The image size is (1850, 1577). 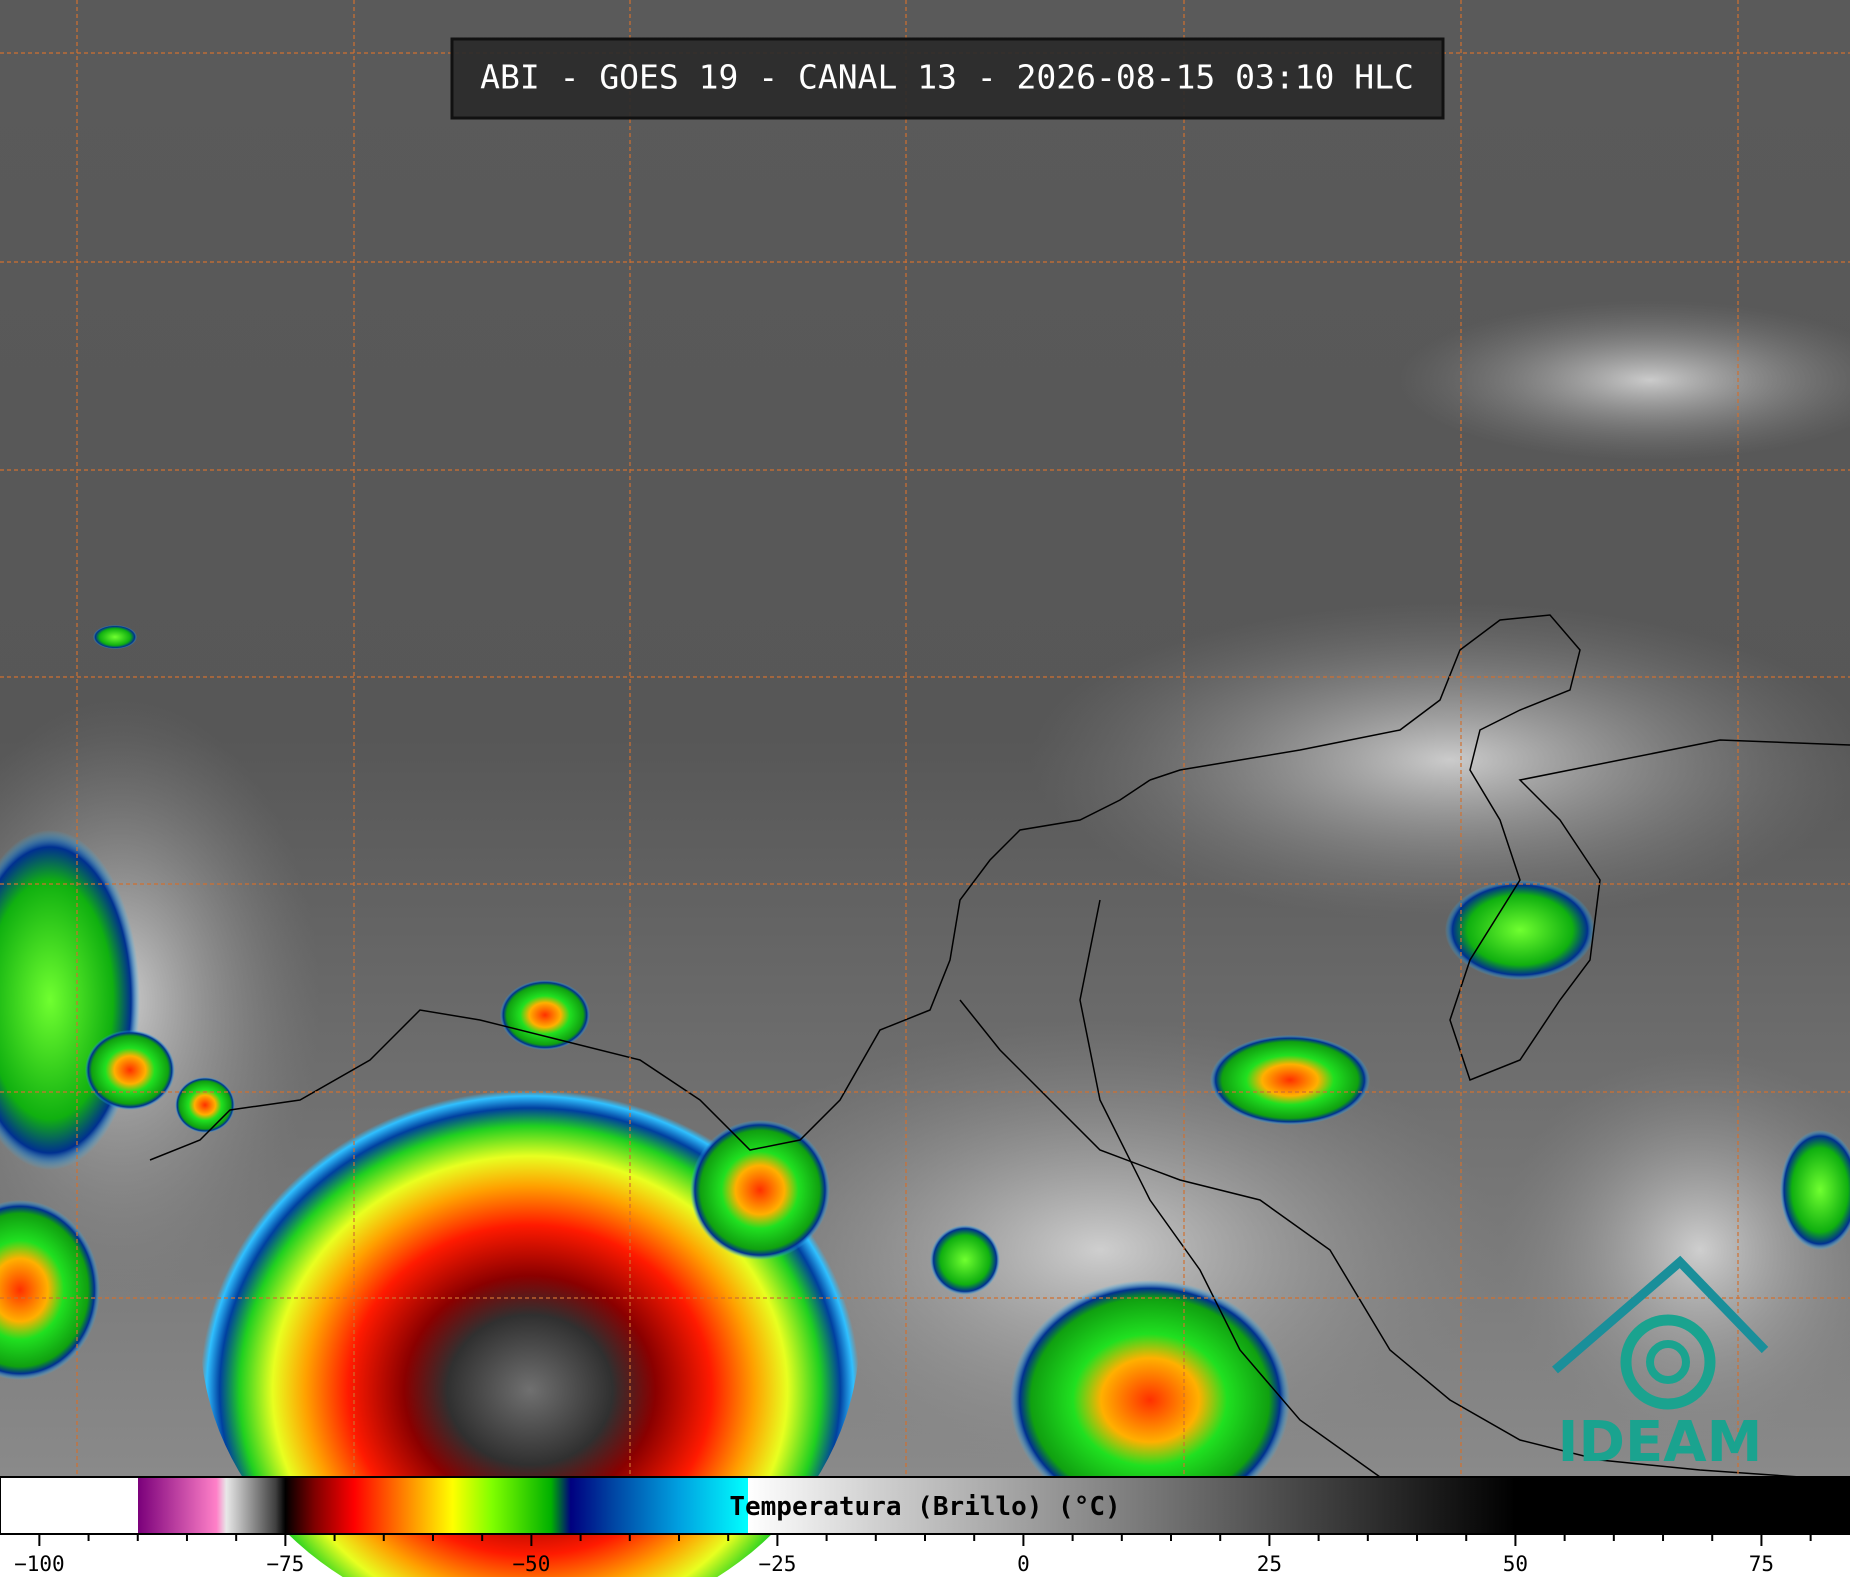 I want to click on title-box, so click(x=947, y=78).